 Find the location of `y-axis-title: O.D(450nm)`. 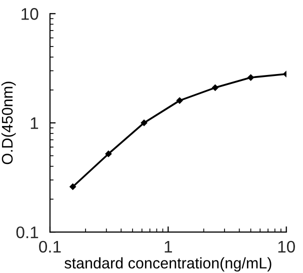

y-axis-title: O.D(450nm) is located at coordinates (8, 123).